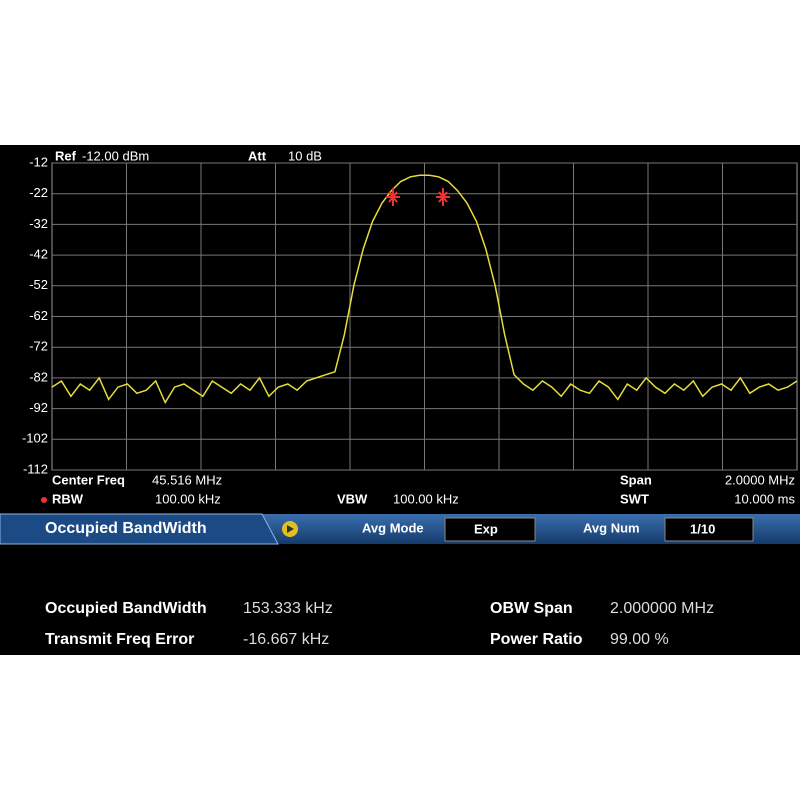 The width and height of the screenshot is (800, 800). What do you see at coordinates (126, 608) in the screenshot?
I see `result-label: Occupied BandWidth` at bounding box center [126, 608].